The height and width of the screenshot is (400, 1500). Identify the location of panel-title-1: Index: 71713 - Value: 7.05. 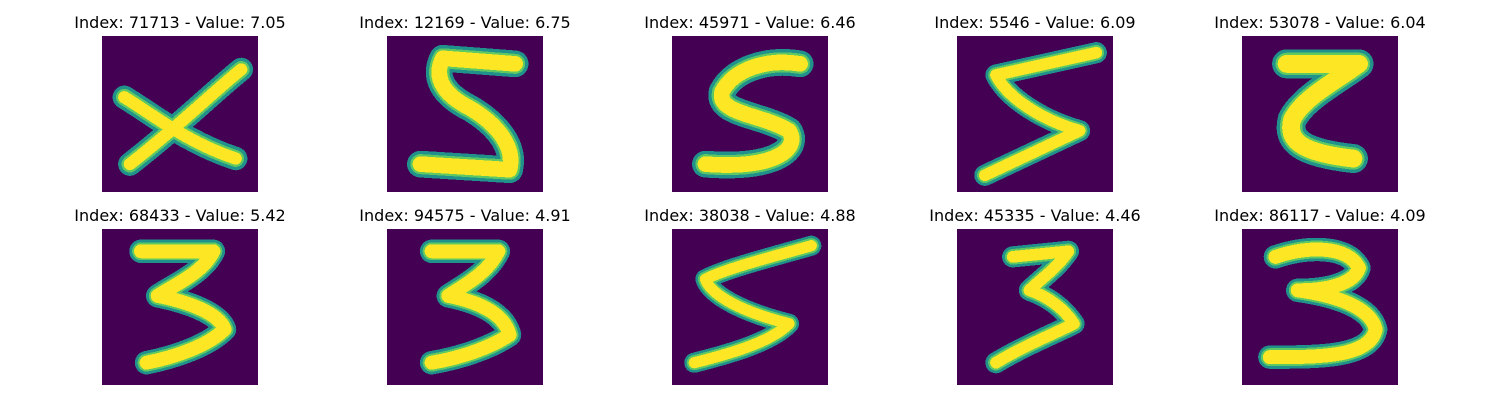
(180, 22).